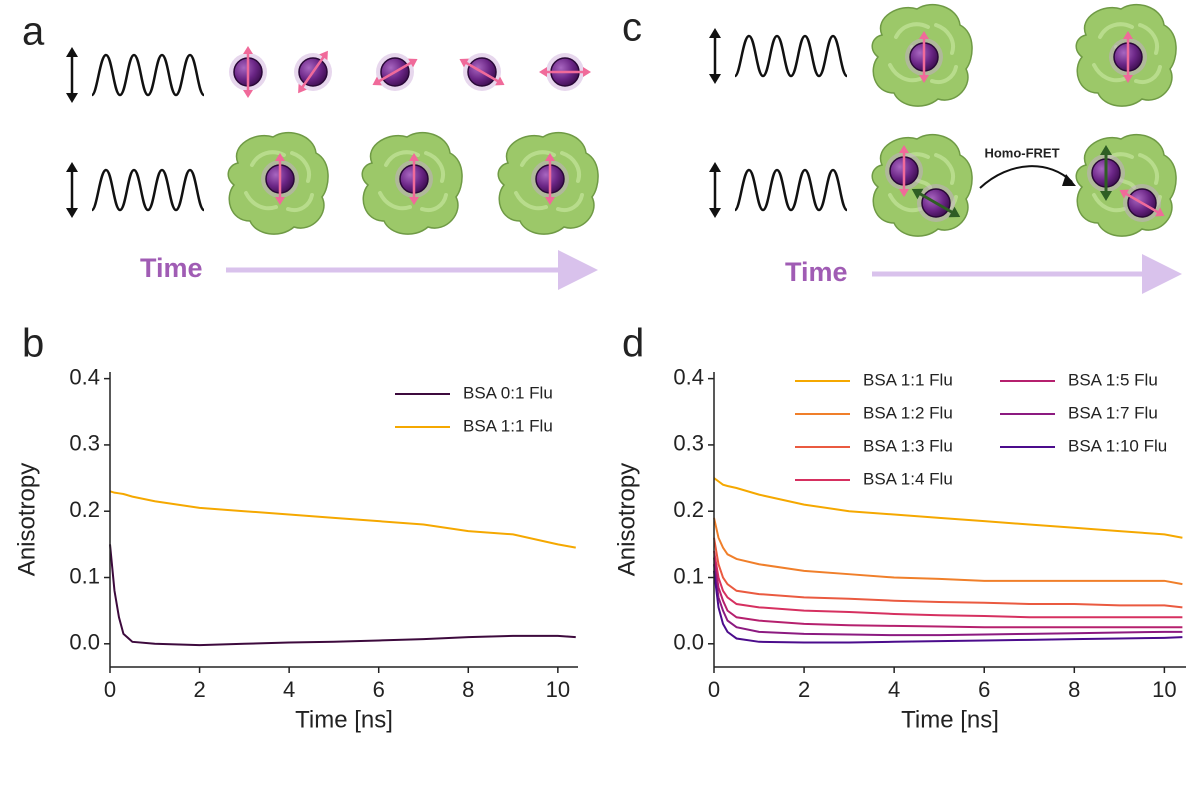 The width and height of the screenshot is (1189, 796). Describe the element at coordinates (1117, 445) in the screenshot. I see `legend-label: BSA 1:10 Flu` at that location.